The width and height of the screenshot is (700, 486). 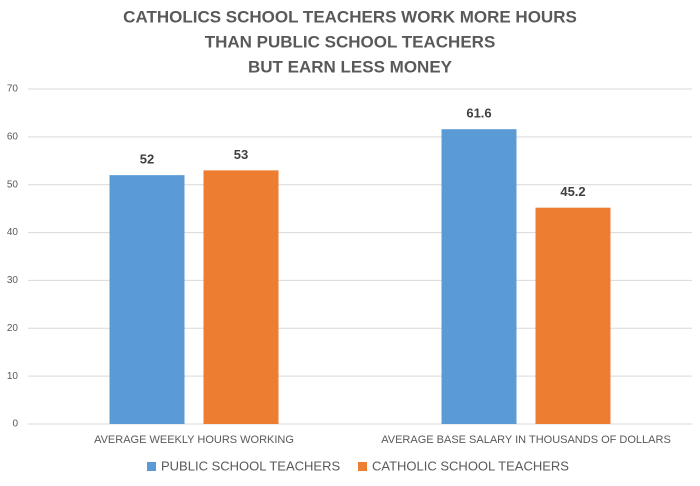 What do you see at coordinates (13, 280) in the screenshot?
I see `y-tick-label: 30` at bounding box center [13, 280].